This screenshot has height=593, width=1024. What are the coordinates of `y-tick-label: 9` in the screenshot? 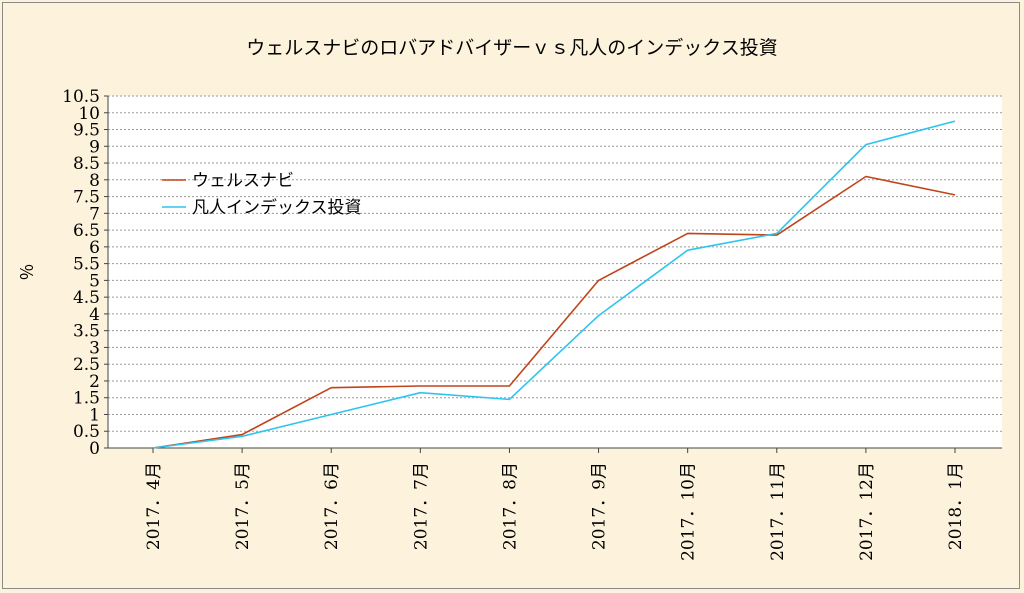 It's located at (94, 147).